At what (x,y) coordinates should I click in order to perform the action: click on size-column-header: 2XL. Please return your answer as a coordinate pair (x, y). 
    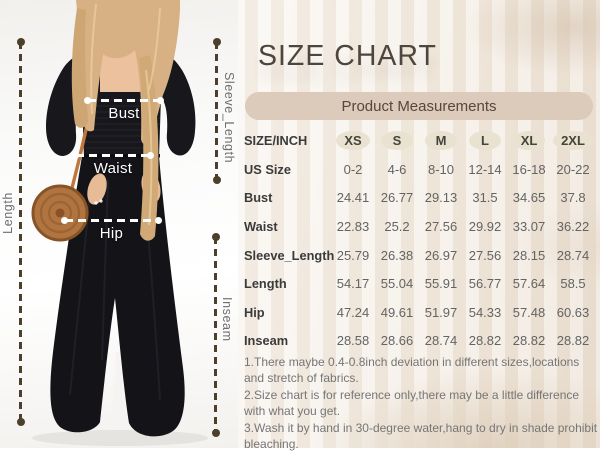
    Looking at the image, I should click on (573, 140).